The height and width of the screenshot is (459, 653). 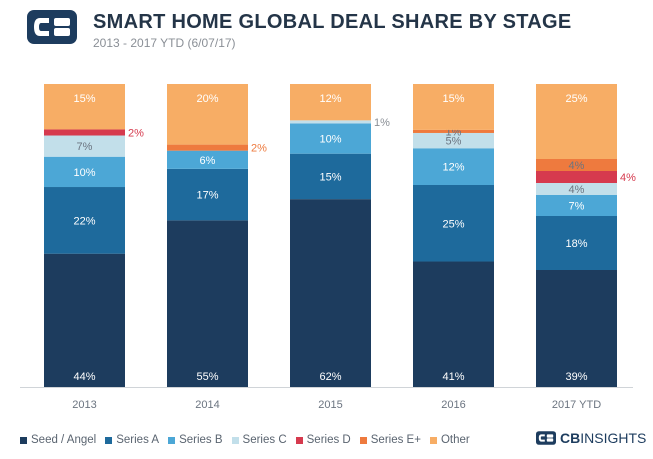 What do you see at coordinates (576, 177) in the screenshot?
I see `bar-segment-2017-ytd-series-d` at bounding box center [576, 177].